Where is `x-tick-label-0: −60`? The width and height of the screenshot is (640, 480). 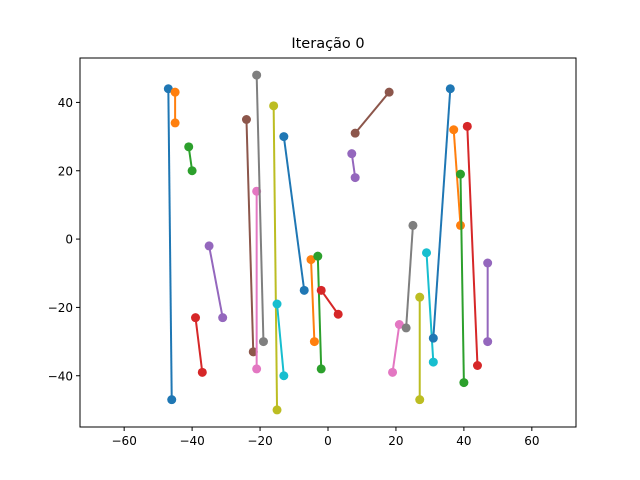
x-tick-label-0: −60 is located at coordinates (124, 441).